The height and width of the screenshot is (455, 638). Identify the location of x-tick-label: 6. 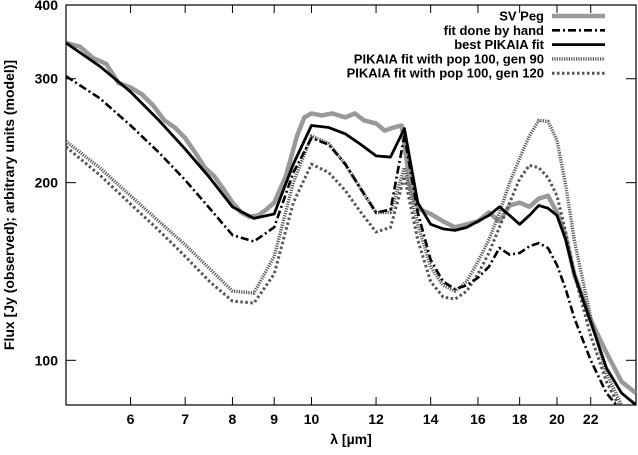
(131, 419).